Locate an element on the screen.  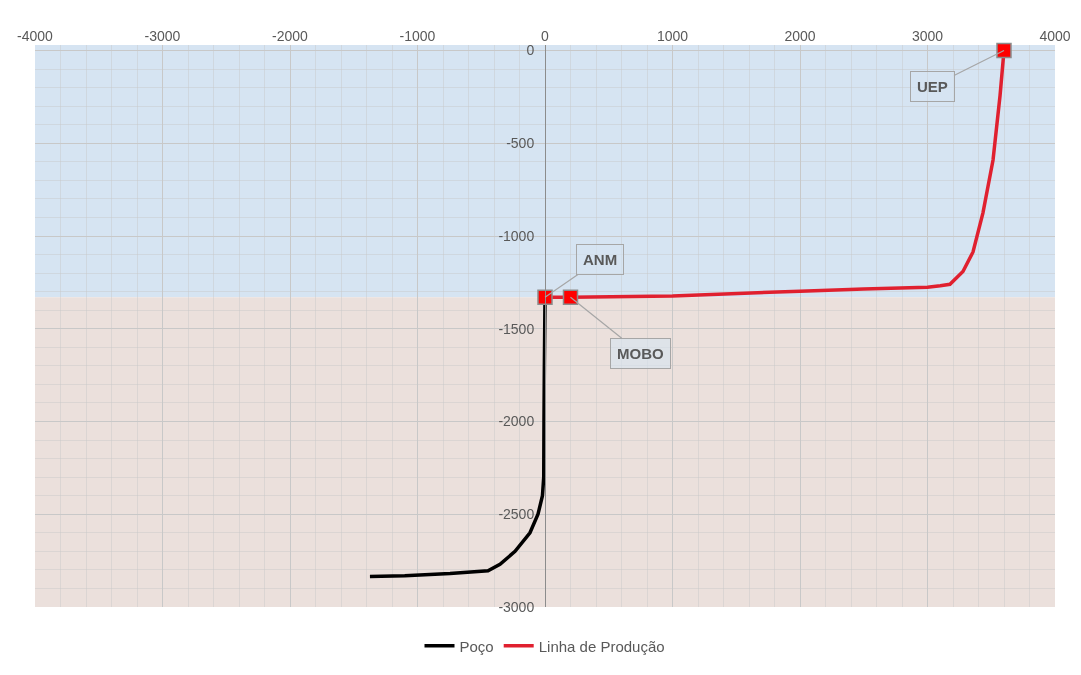
y-tick-label: -1500 is located at coordinates (516, 328).